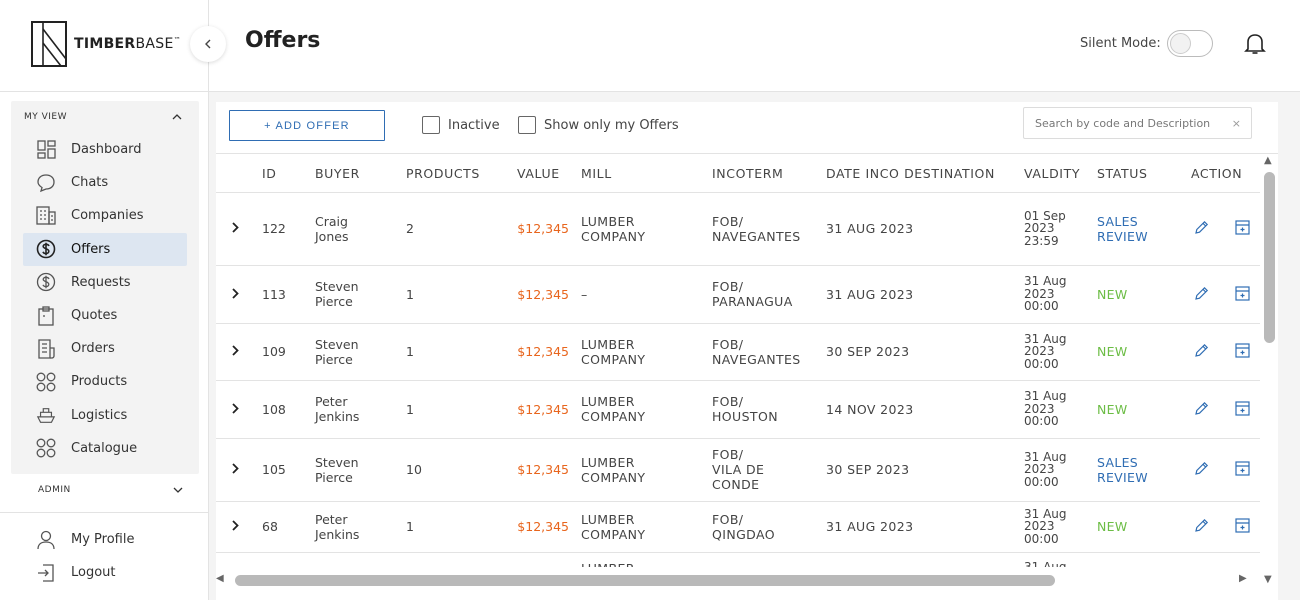  Describe the element at coordinates (337, 286) in the screenshot. I see `cell-line: Steven` at that location.